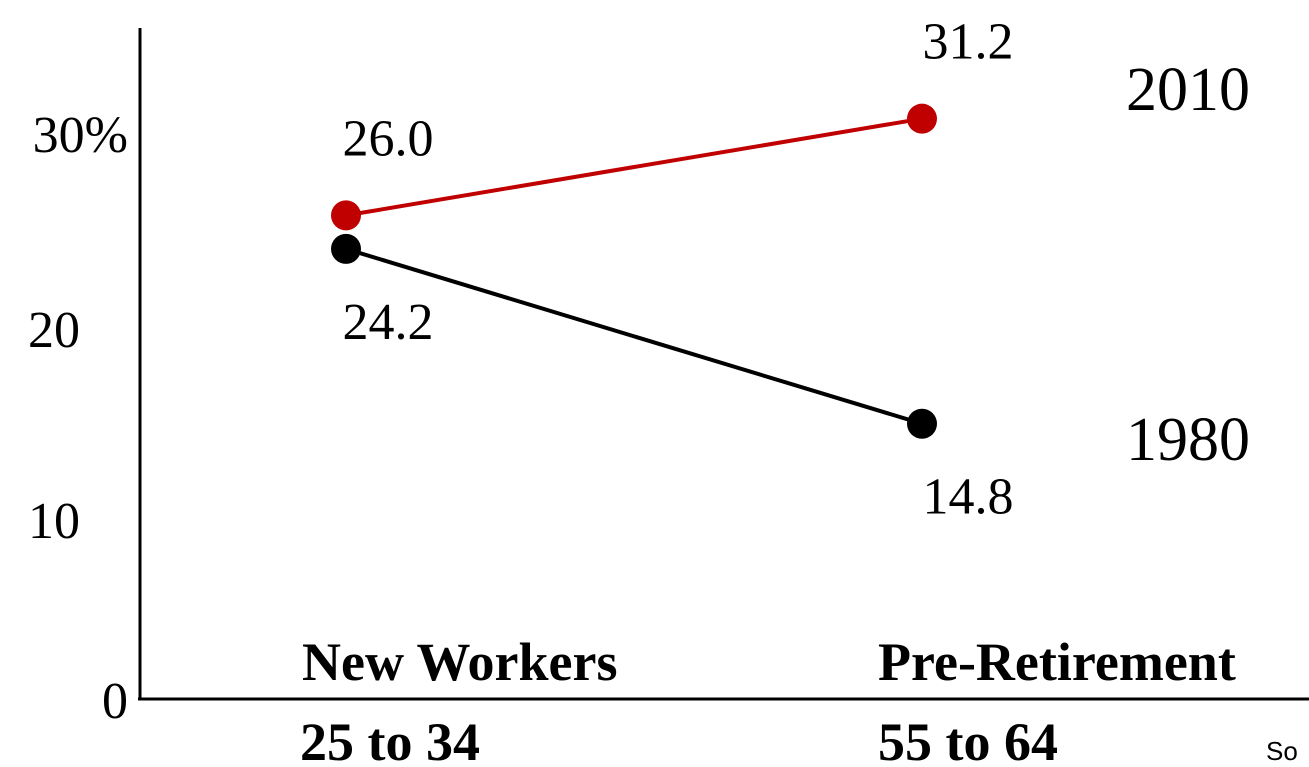 Image resolution: width=1309 pixels, height=767 pixels. I want to click on category-title-pre-retirement: Pre-Retirement, so click(1057, 662).